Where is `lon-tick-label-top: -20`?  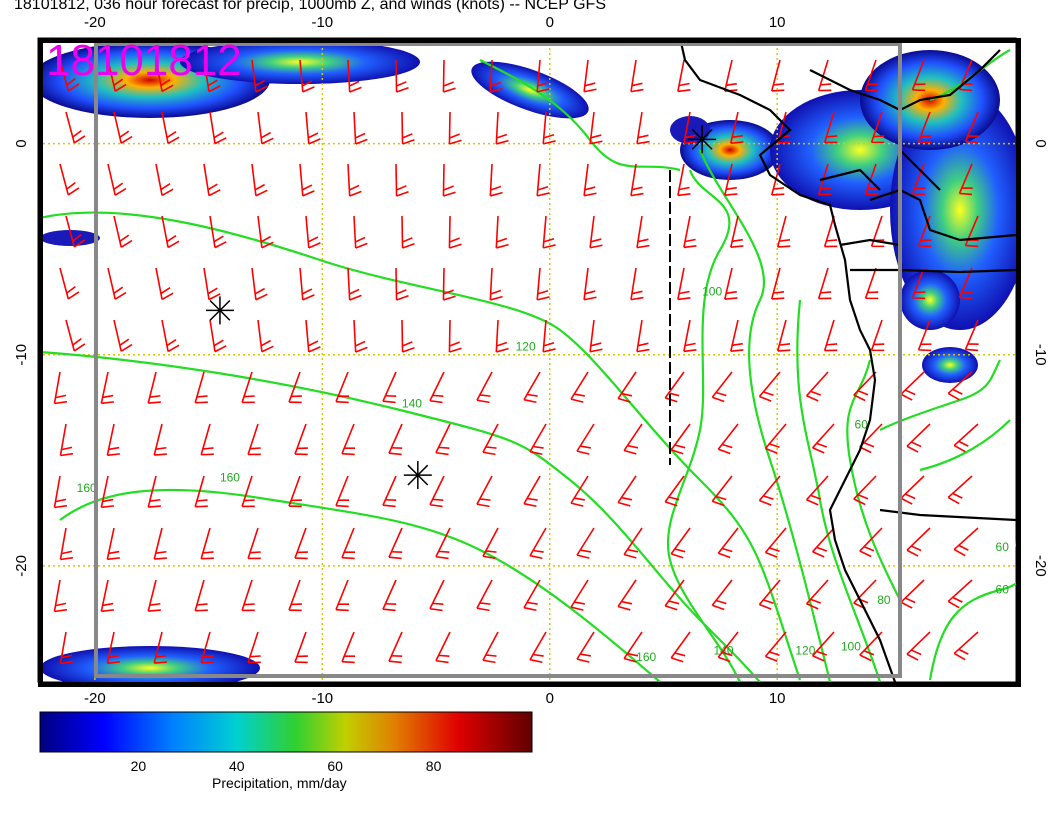
lon-tick-label-top: -20 is located at coordinates (95, 22).